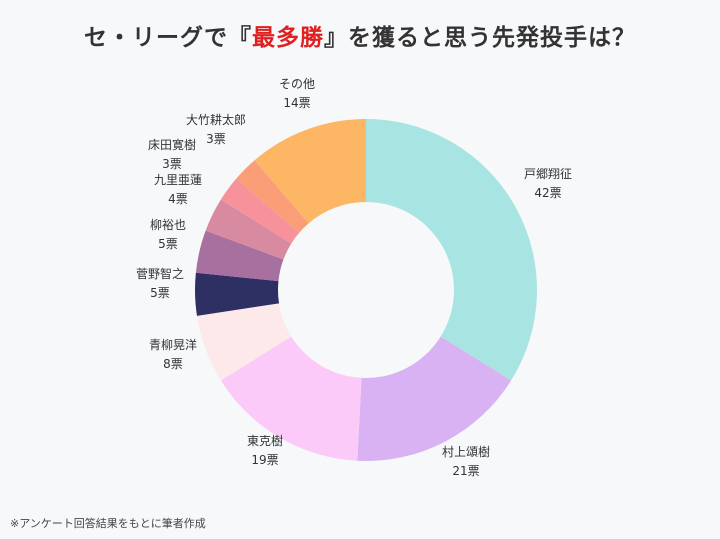 The height and width of the screenshot is (539, 720). What do you see at coordinates (216, 139) in the screenshot?
I see `slice-label-value-9: 3票` at bounding box center [216, 139].